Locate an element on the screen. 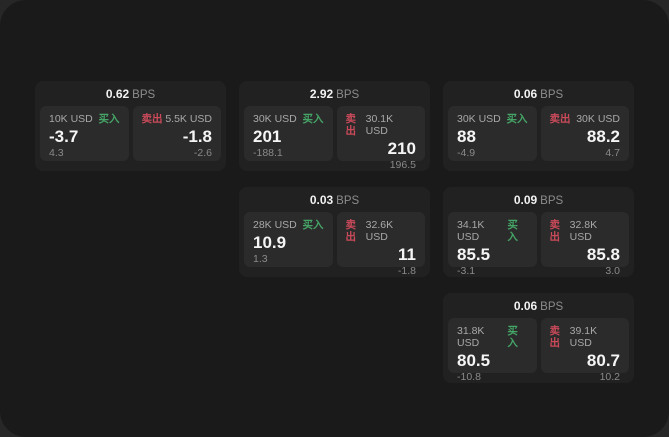 The image size is (669, 437). buy-amount: 34.1K USD is located at coordinates (471, 231).